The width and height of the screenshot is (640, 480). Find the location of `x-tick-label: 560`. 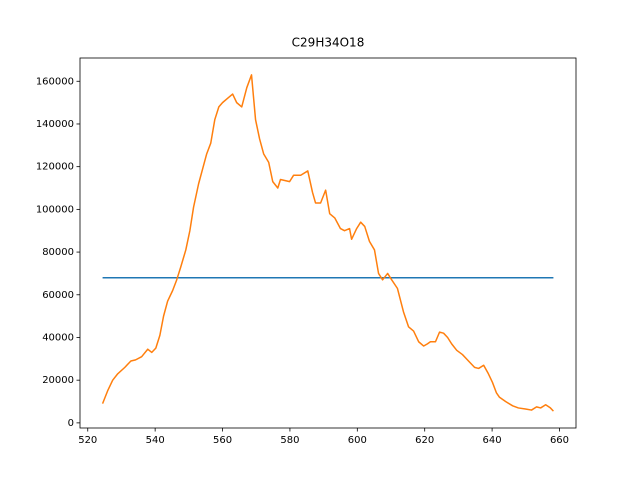

x-tick-label: 560 is located at coordinates (222, 440).